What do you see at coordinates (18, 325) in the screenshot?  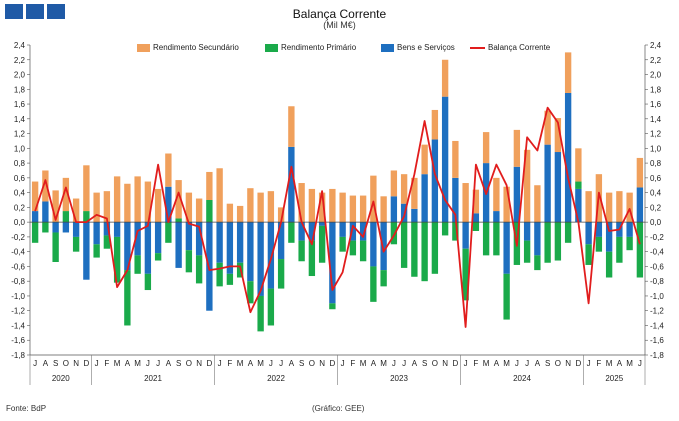 I see `y-tick-label-left: -1,4` at bounding box center [18, 325].